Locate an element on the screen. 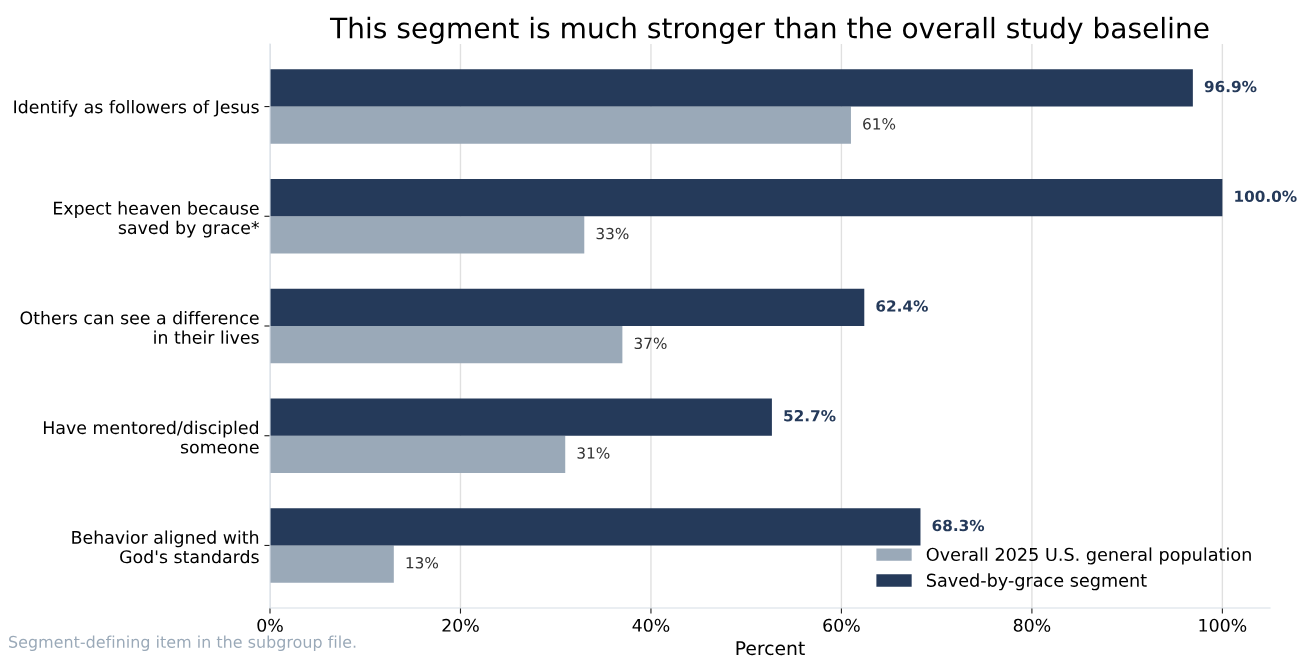 The height and width of the screenshot is (663, 1312). x-tick-label: 0% is located at coordinates (270, 625).